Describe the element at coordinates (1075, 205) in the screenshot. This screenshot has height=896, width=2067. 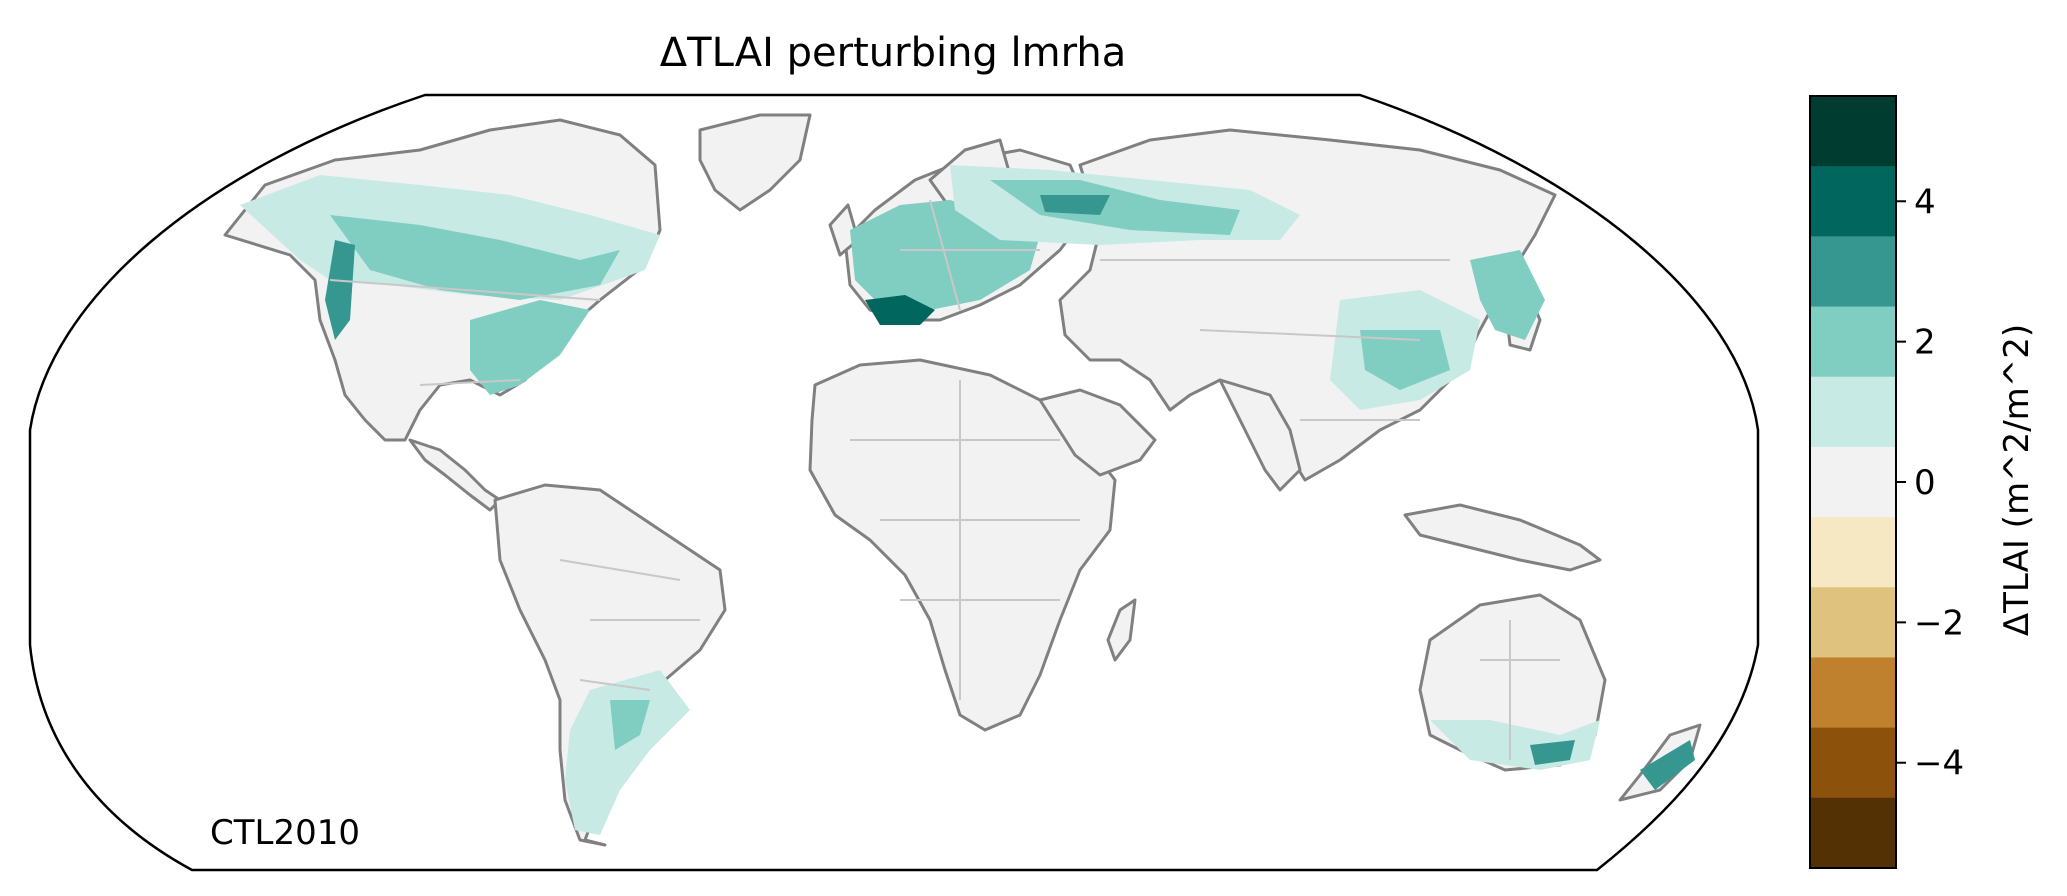
I see `anomaly-russia-dark` at that location.